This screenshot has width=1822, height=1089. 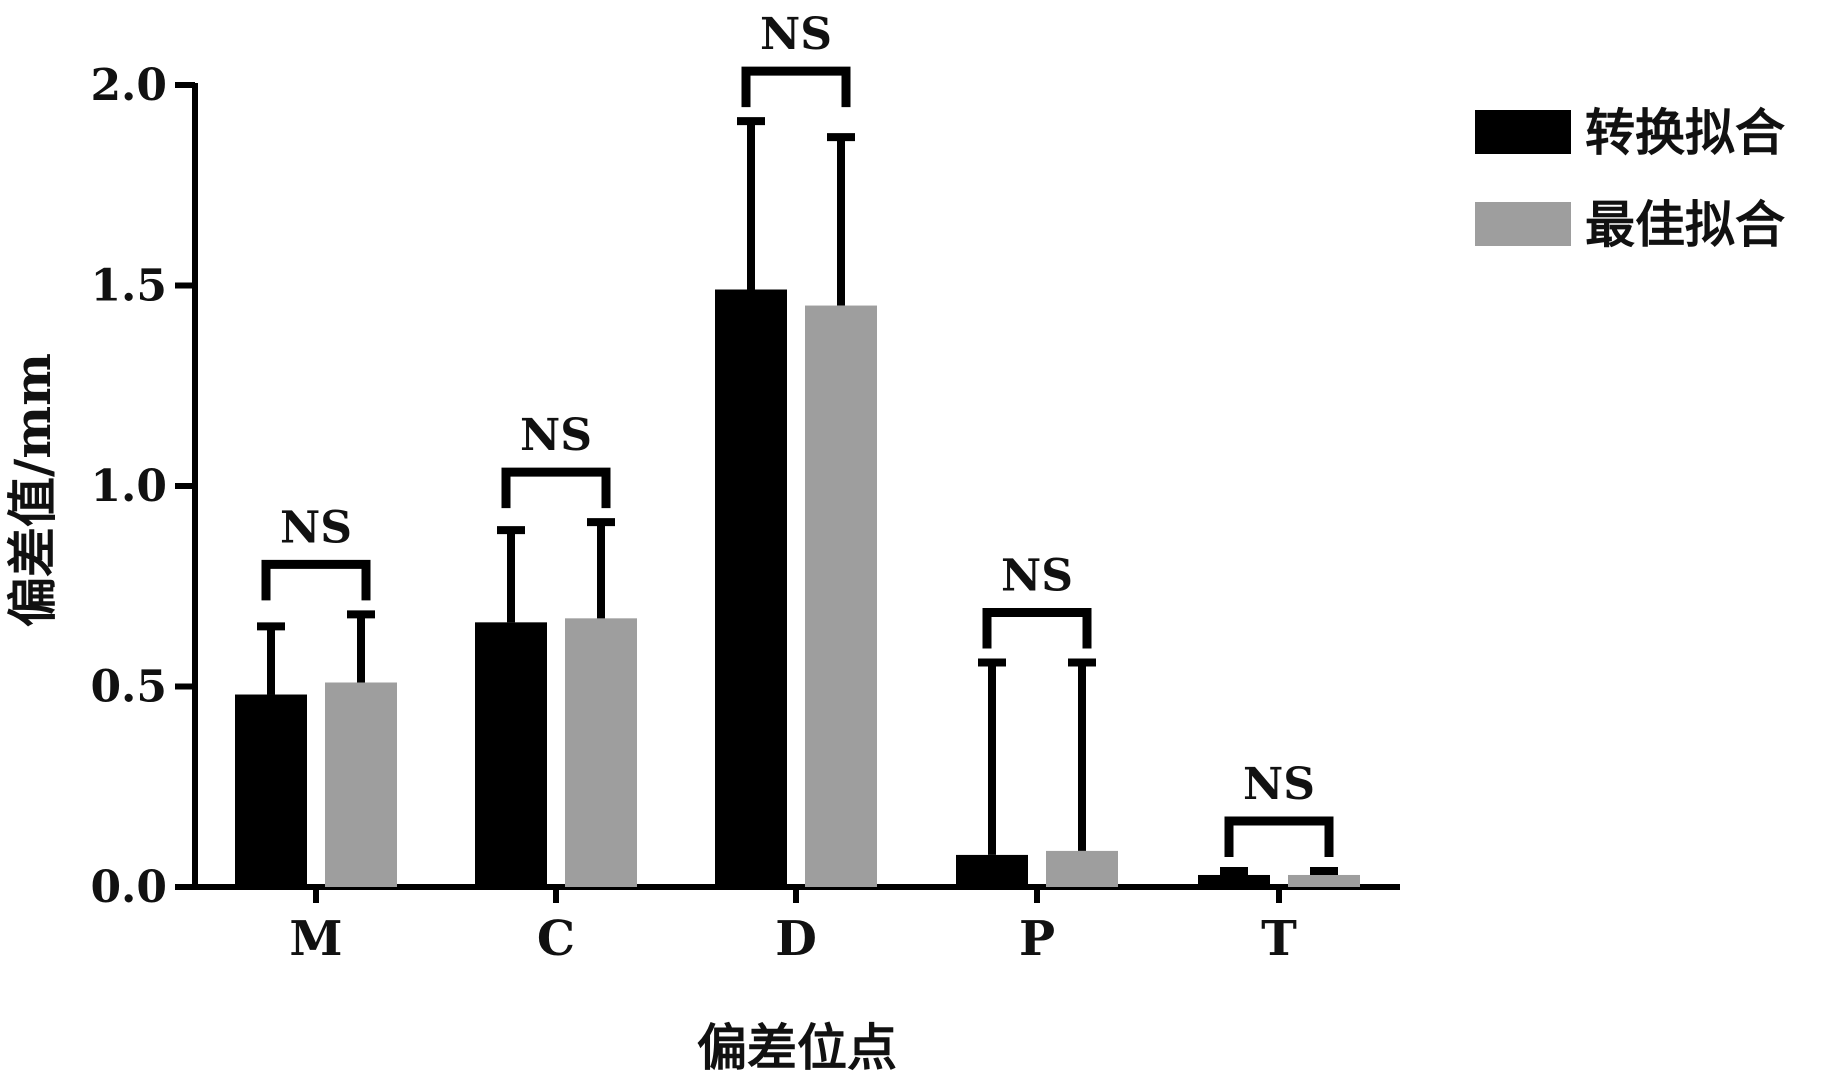 I want to click on y-tick-label: 0.5, so click(x=128, y=687).